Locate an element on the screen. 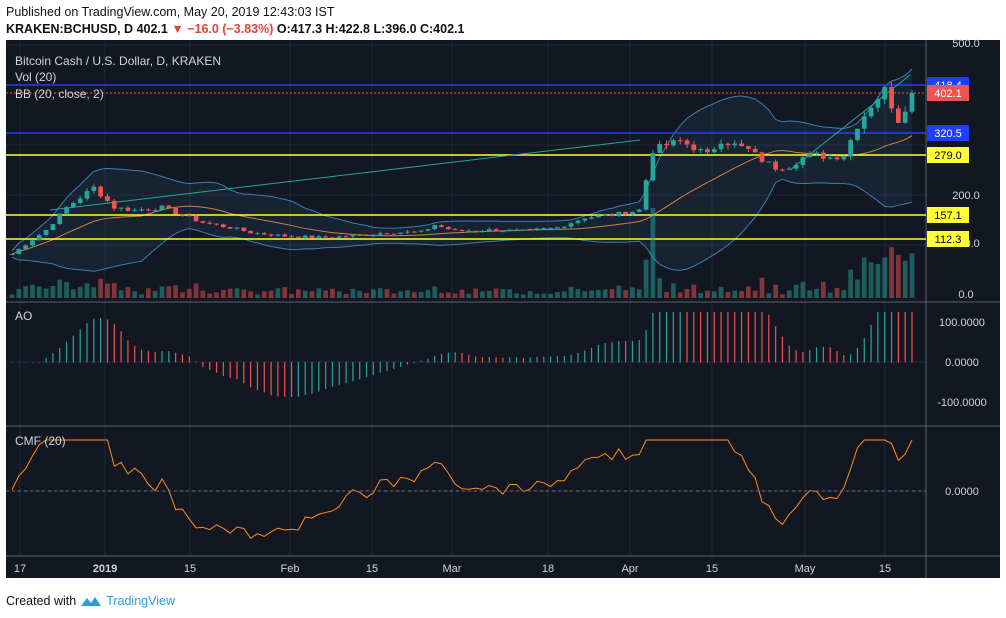  y-tick-label: 0.0 is located at coordinates (965, 295).